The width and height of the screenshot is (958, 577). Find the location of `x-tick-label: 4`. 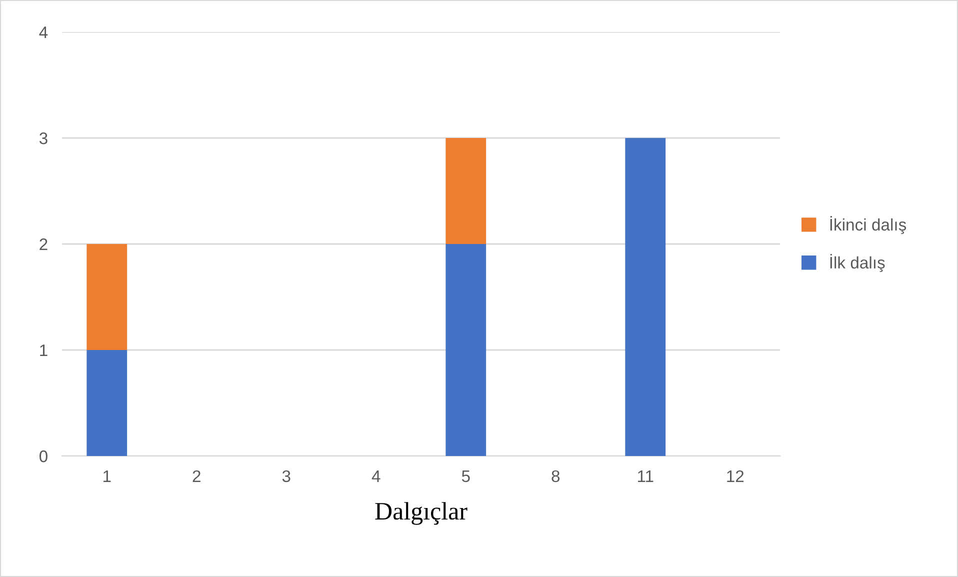

x-tick-label: 4 is located at coordinates (376, 476).